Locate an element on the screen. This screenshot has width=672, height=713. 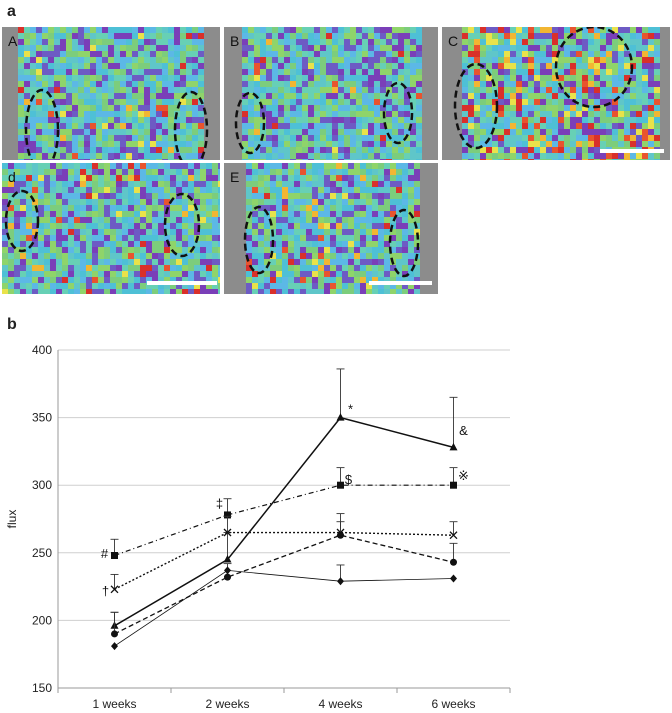
x-tick-label: 6 weeks is located at coordinates (453, 704).